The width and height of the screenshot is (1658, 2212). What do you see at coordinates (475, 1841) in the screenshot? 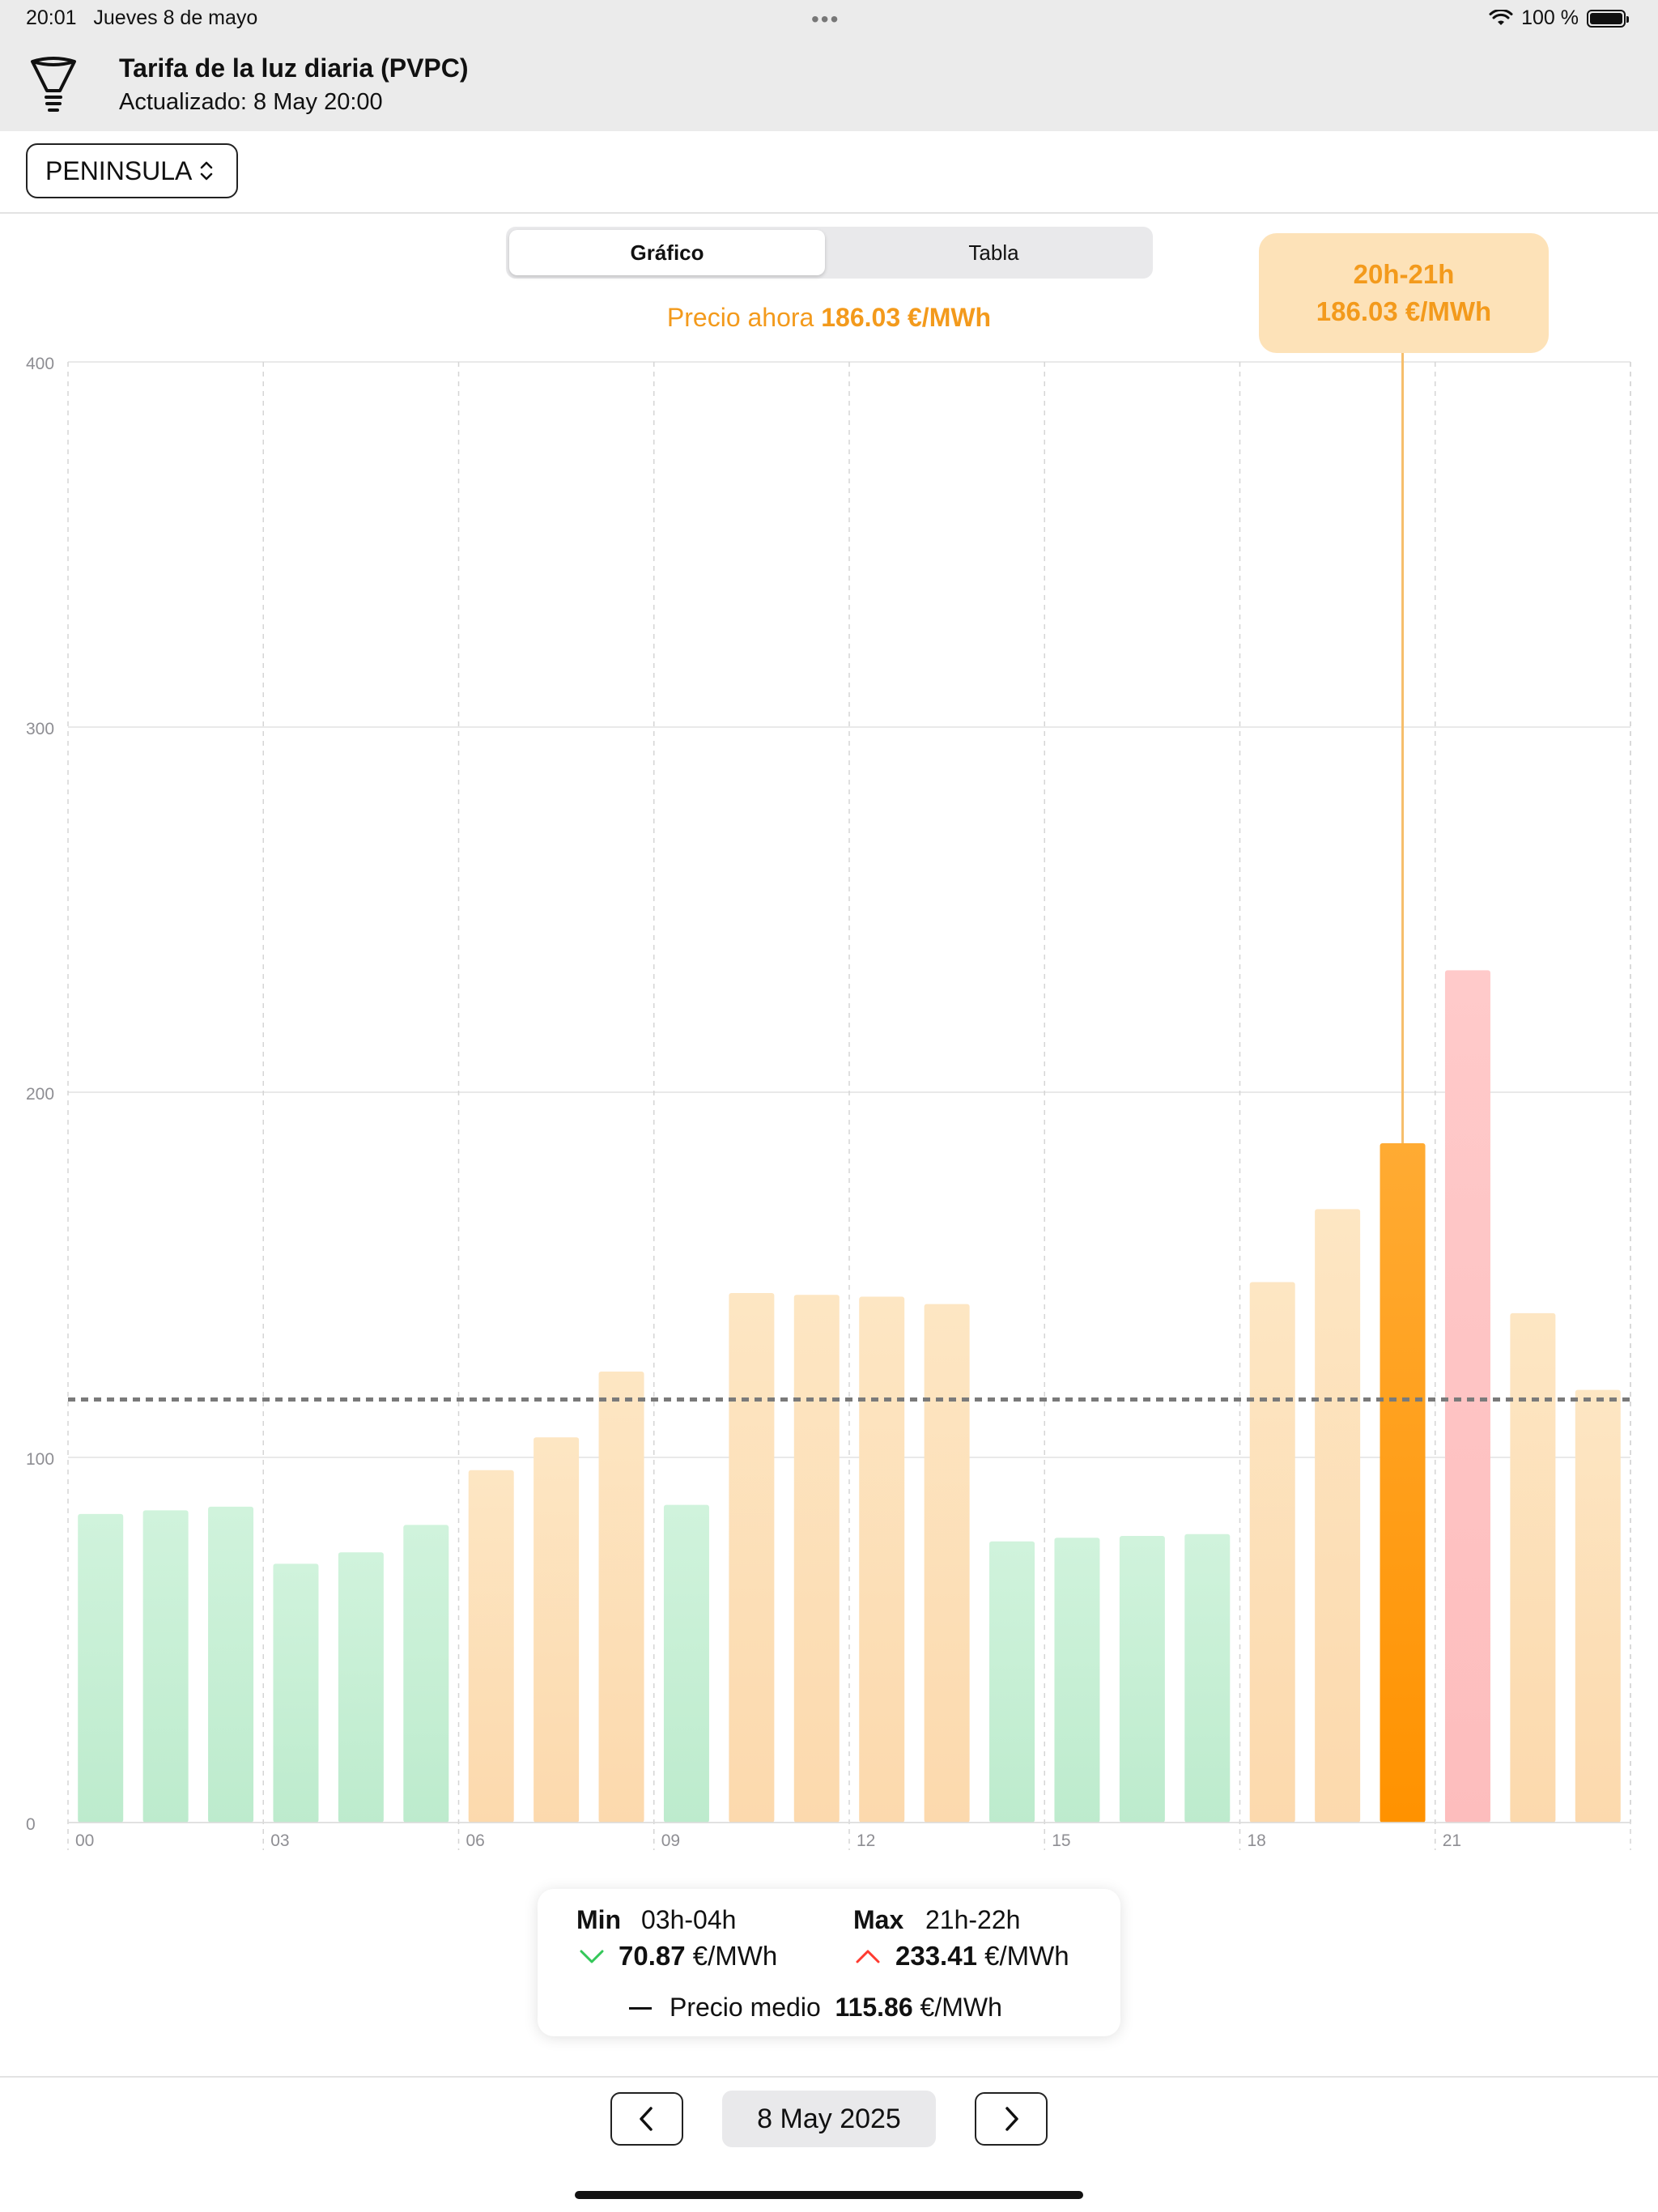
I see `x-tick-label: 06` at bounding box center [475, 1841].